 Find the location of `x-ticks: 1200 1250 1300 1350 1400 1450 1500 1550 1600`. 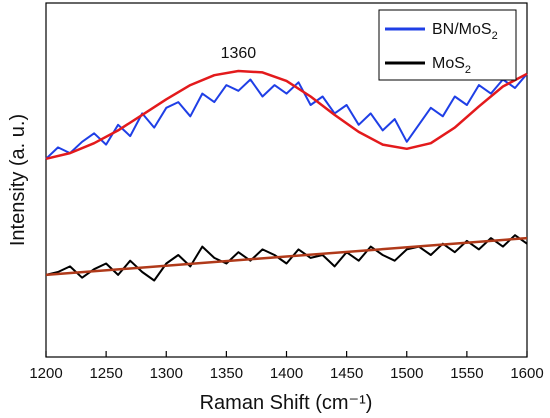

x-ticks: 1200 1250 1300 1350 1400 1450 1500 1550 1600 is located at coordinates (286, 366).